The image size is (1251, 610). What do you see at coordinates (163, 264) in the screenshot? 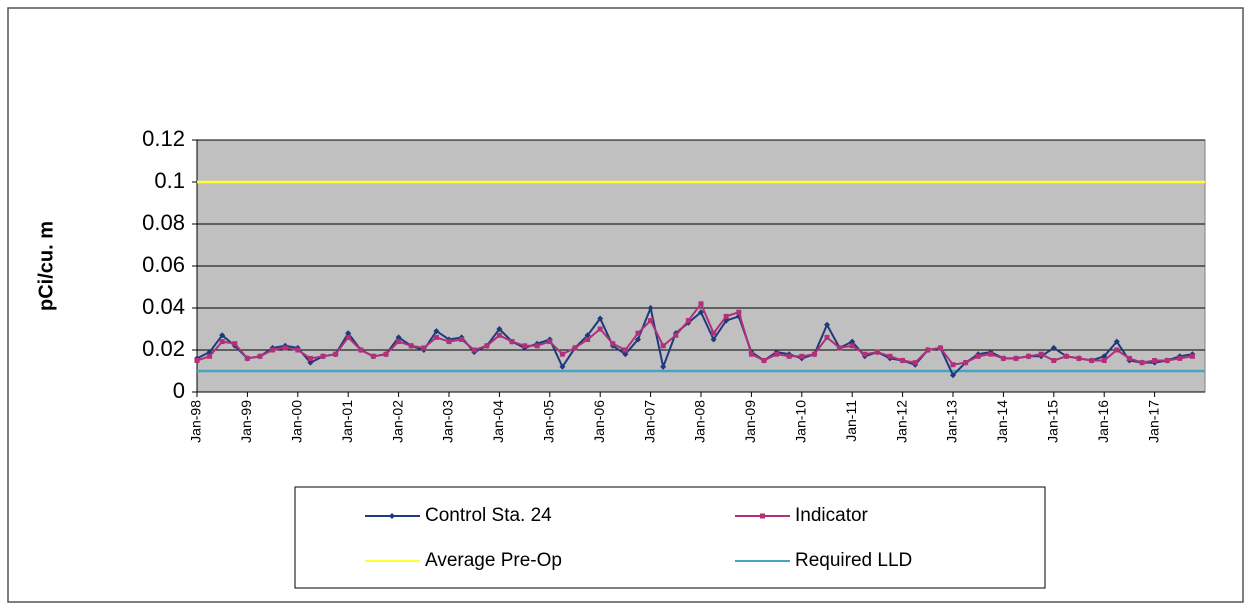
I see `y-tick-label: 0.06` at bounding box center [163, 264].